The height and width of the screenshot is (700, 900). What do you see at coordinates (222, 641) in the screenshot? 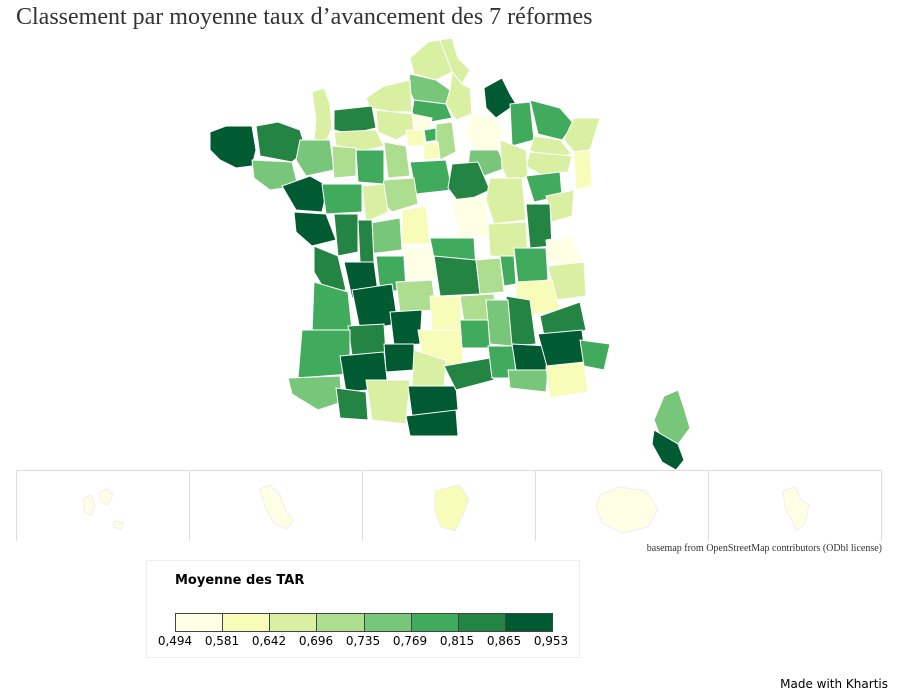
I see `legend-break-label: 0,581` at bounding box center [222, 641].